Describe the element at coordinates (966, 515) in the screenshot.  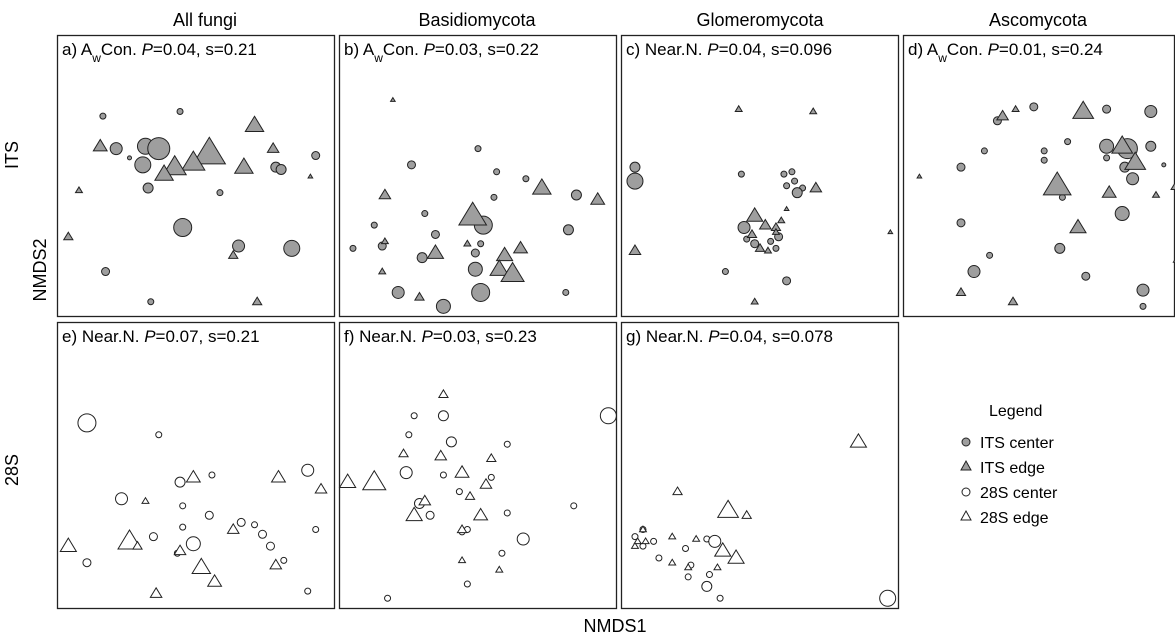
I see `legend-marker-28s-edge` at that location.